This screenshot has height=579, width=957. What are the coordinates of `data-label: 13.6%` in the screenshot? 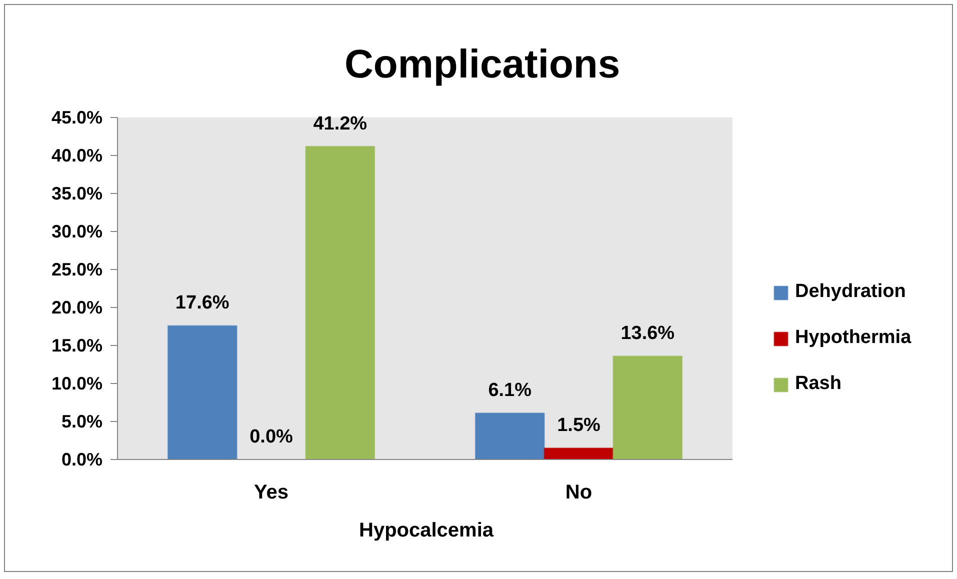 It's located at (647, 333).